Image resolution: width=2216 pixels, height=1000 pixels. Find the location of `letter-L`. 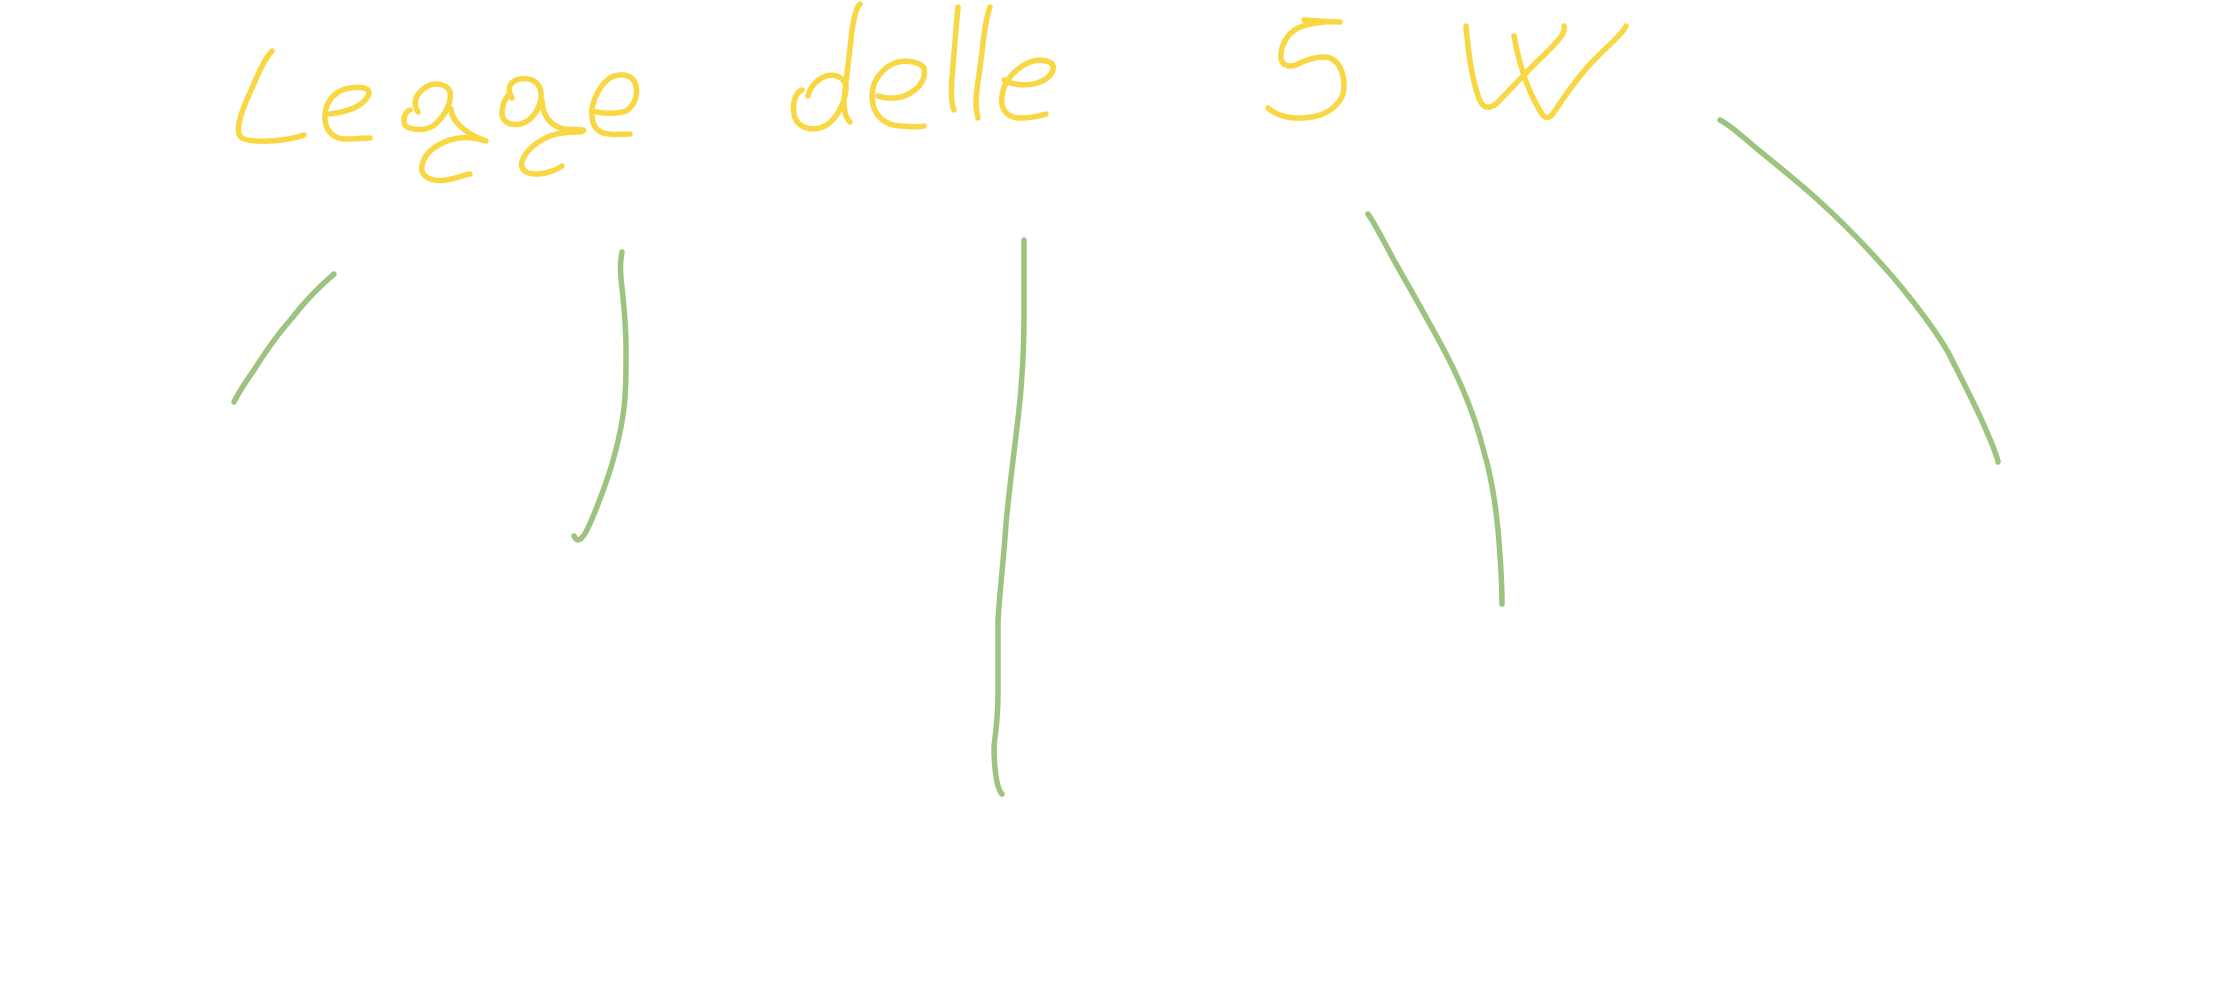

letter-L is located at coordinates (271, 96).